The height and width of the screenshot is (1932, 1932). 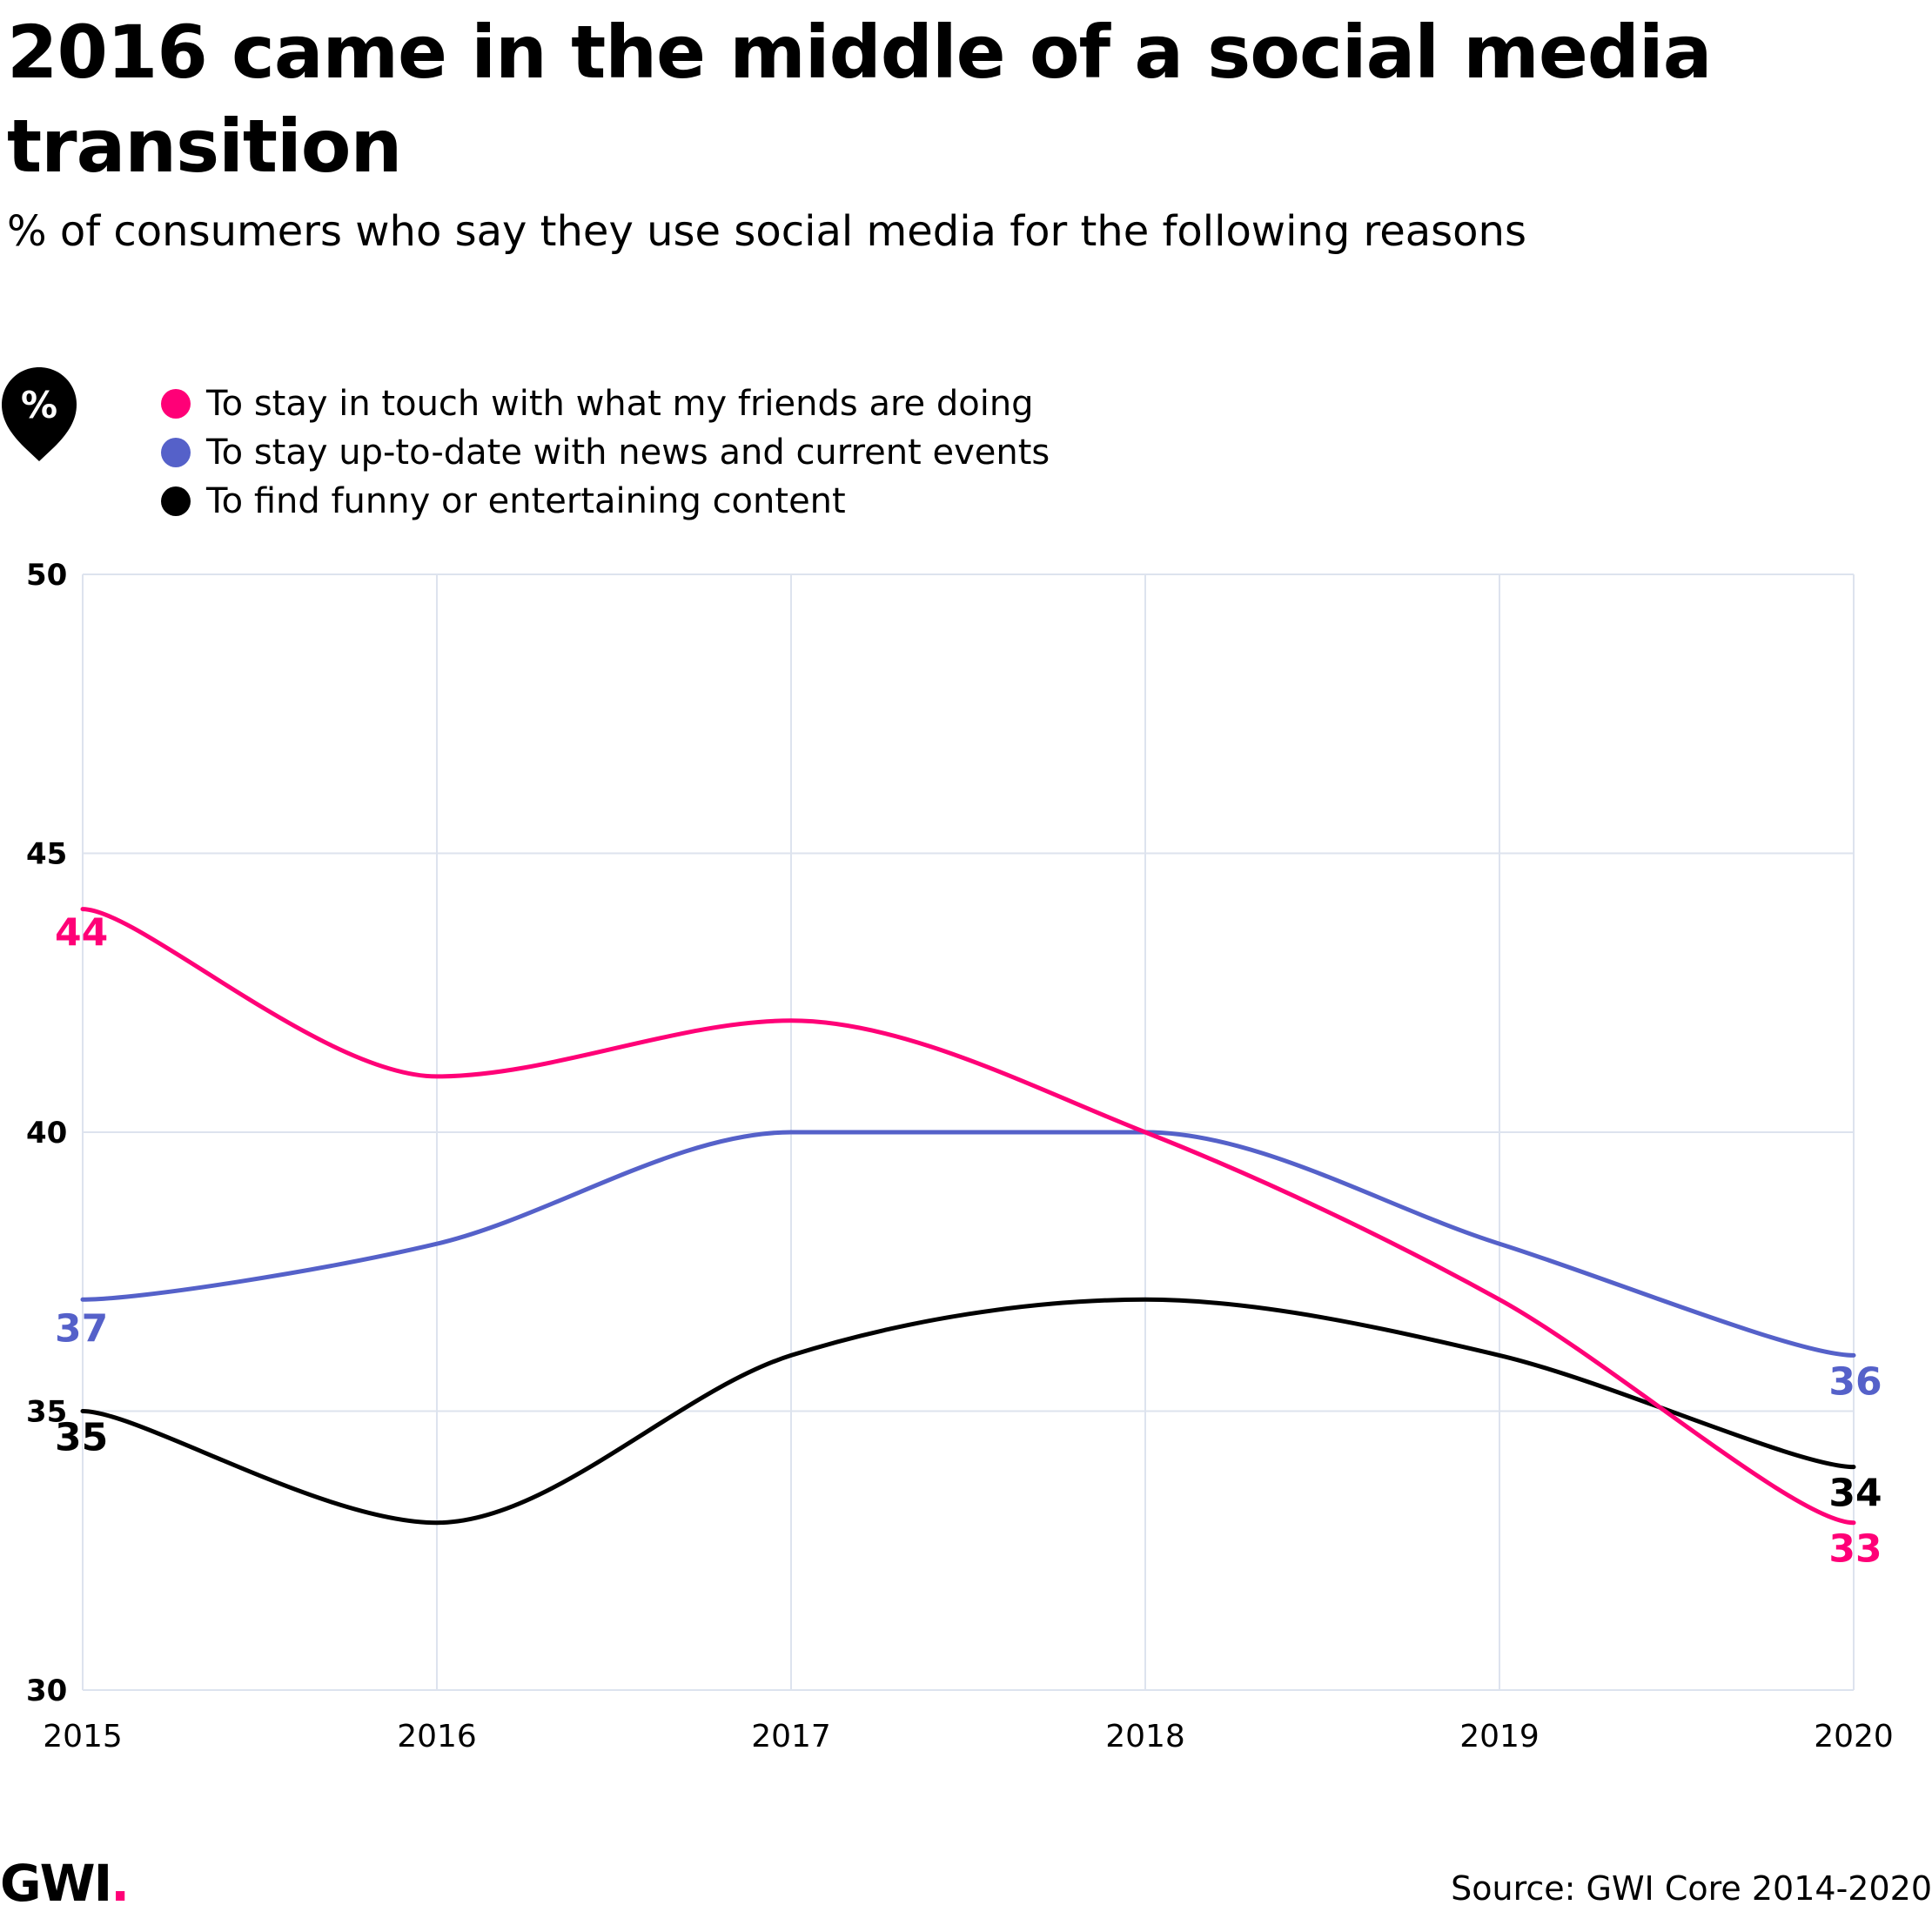 What do you see at coordinates (1855, 1549) in the screenshot?
I see `data-label-friends-end: 33` at bounding box center [1855, 1549].